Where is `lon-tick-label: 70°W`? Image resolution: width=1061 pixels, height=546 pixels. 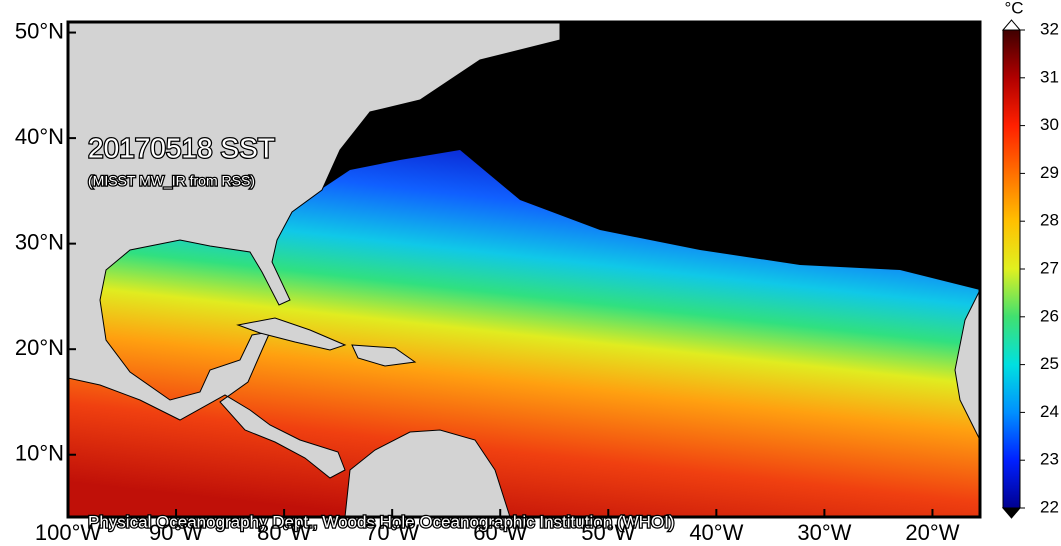
lon-tick-label: 70°W is located at coordinates (392, 532).